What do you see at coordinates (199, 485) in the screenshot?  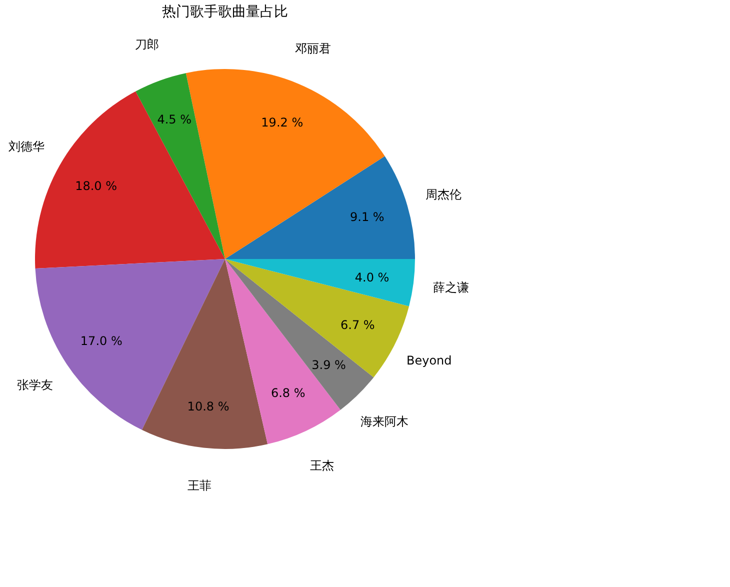 I see `slice-label: 王菲` at bounding box center [199, 485].